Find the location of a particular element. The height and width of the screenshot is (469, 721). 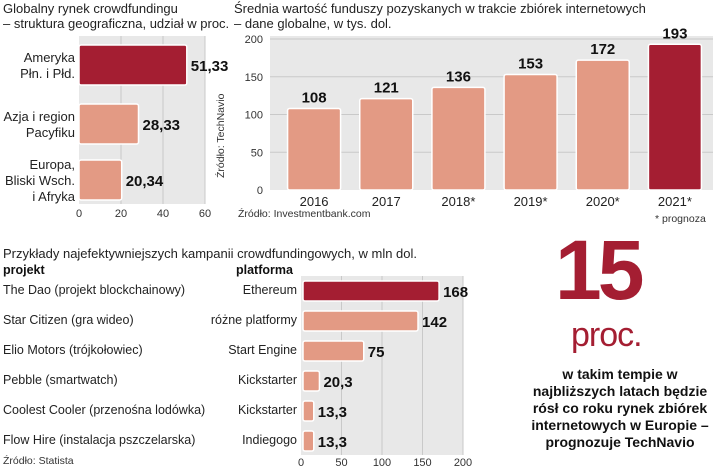

chart2-value-label: 108 is located at coordinates (314, 97).